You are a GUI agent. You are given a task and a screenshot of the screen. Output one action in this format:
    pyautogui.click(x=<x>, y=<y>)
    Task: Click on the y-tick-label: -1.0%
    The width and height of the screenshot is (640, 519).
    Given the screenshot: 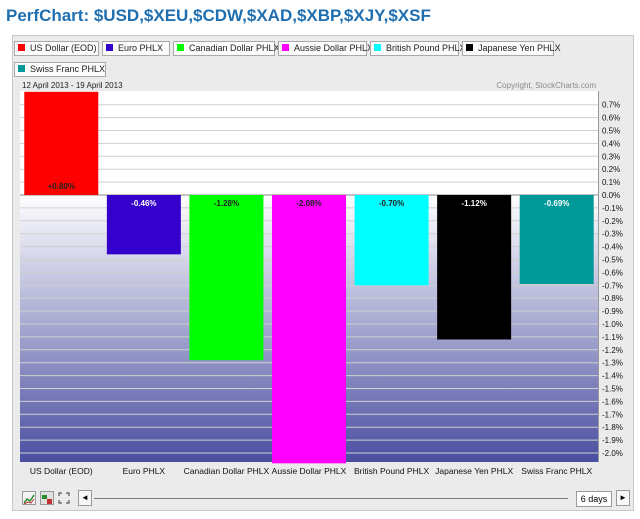 What is the action you would take?
    pyautogui.click(x=612, y=324)
    